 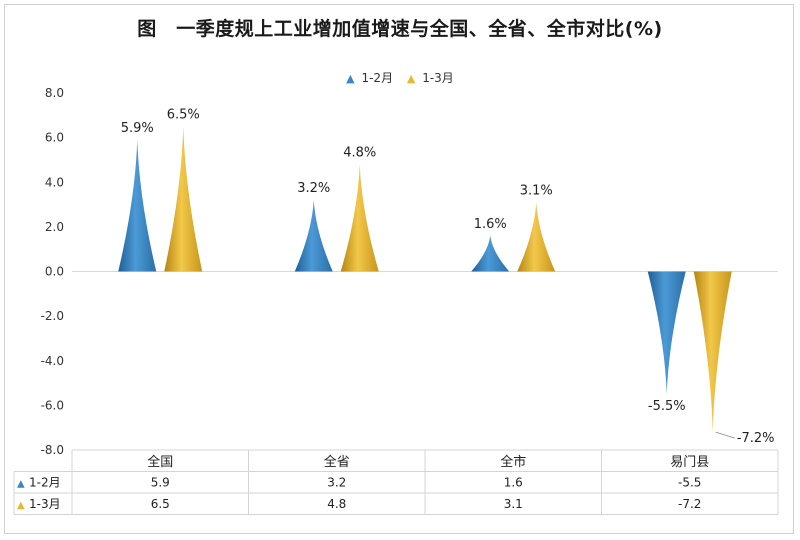 I want to click on data-label: 5.9%, so click(x=137, y=128).